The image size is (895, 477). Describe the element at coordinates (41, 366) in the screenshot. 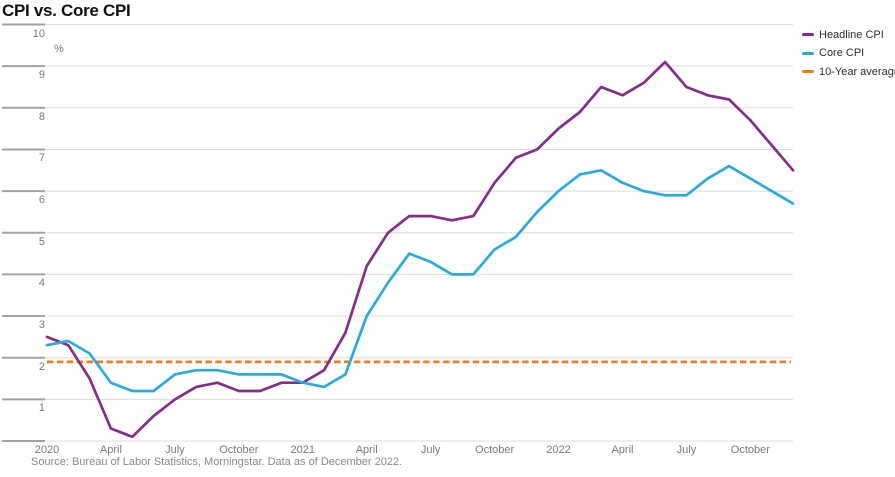

I see `y-tick-label: 2` at that location.